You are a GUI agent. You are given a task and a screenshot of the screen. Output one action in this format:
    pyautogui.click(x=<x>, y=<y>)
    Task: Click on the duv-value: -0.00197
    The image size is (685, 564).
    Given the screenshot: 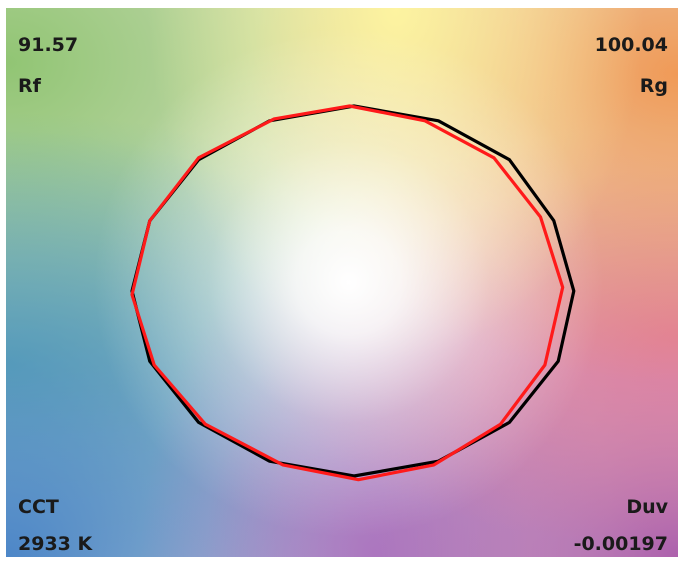 What is the action you would take?
    pyautogui.click(x=620, y=544)
    